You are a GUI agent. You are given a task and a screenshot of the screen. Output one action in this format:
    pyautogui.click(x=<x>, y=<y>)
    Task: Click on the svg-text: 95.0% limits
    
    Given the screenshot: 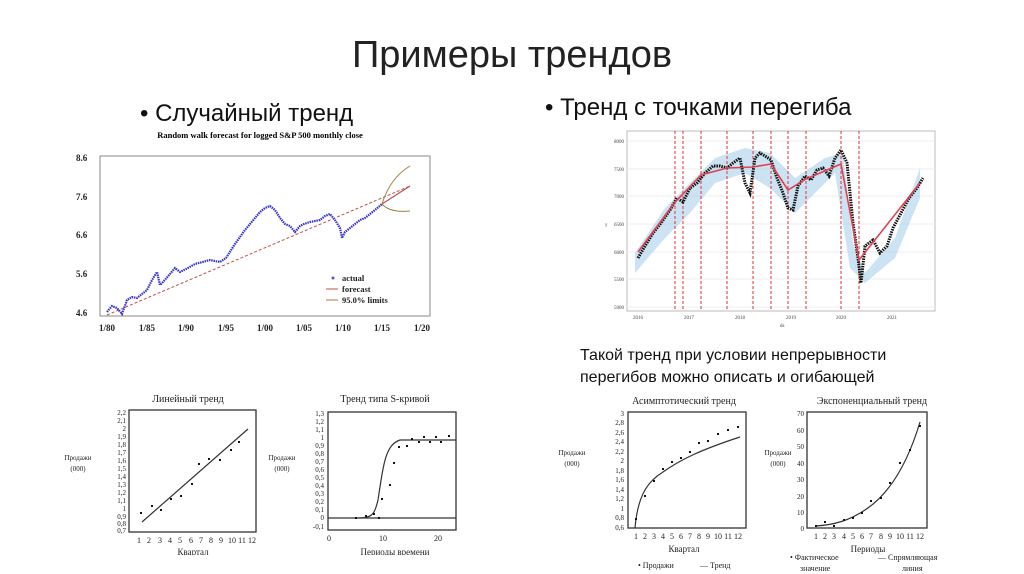 What is the action you would take?
    pyautogui.click(x=365, y=300)
    